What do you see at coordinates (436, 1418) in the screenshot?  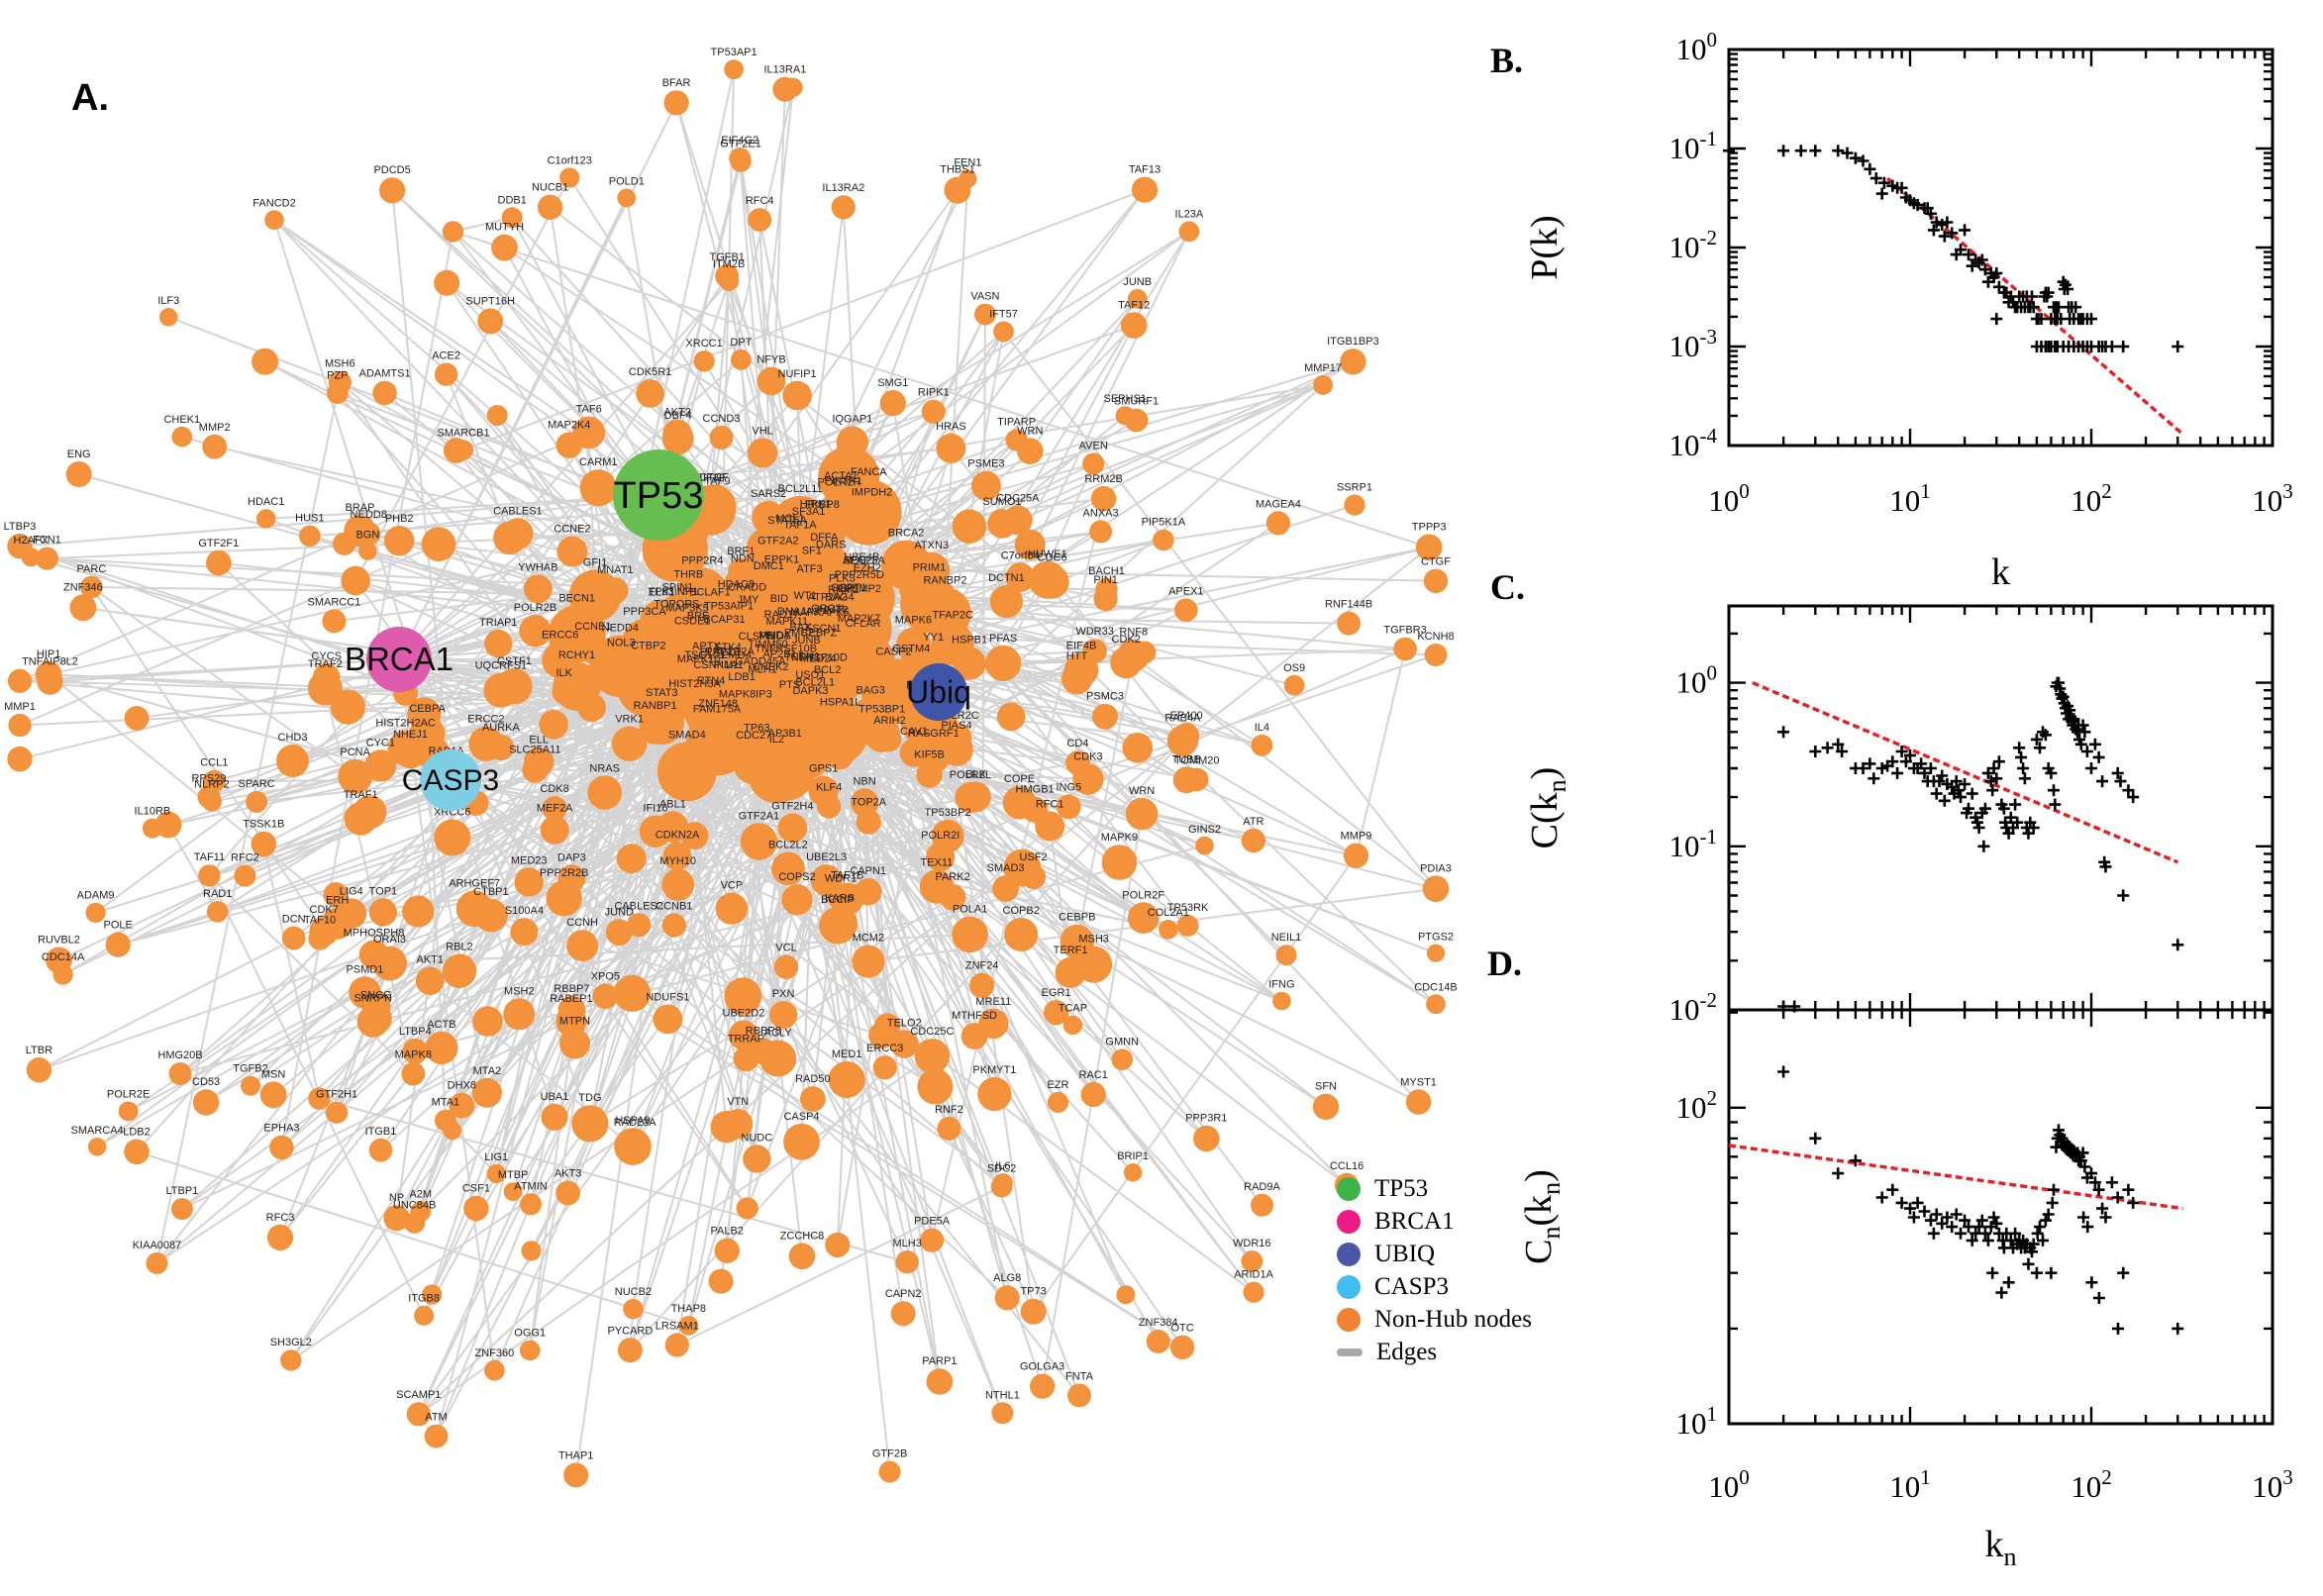 I see `svg-text: ATM` at bounding box center [436, 1418].